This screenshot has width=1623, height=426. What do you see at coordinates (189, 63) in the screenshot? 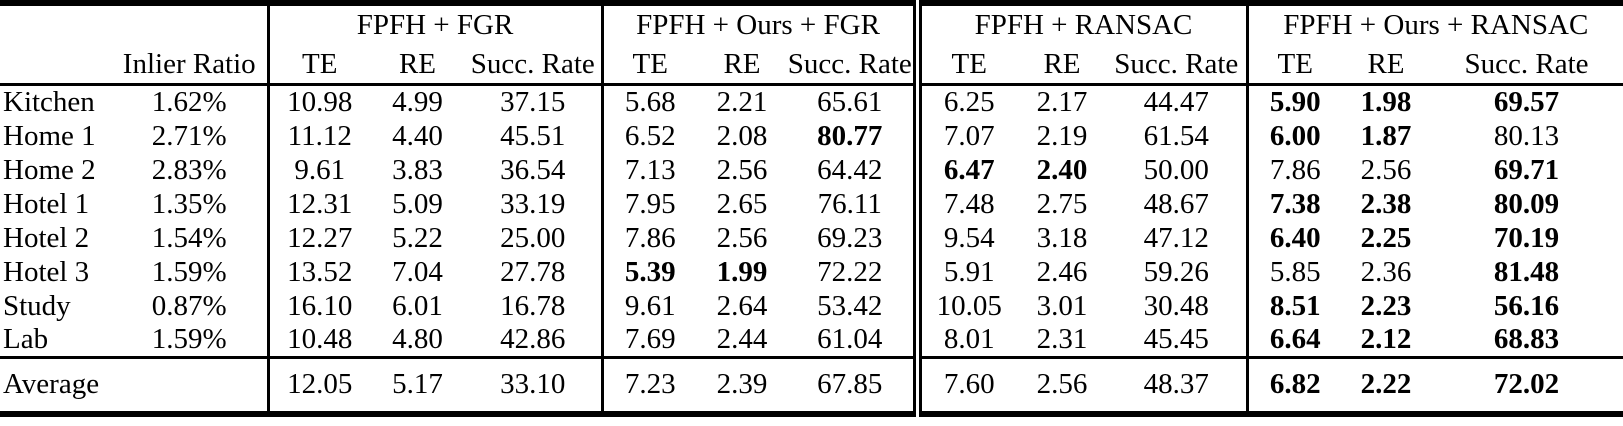
I see `col-header-inlier-ratio: Inlier Ratio` at bounding box center [189, 63].